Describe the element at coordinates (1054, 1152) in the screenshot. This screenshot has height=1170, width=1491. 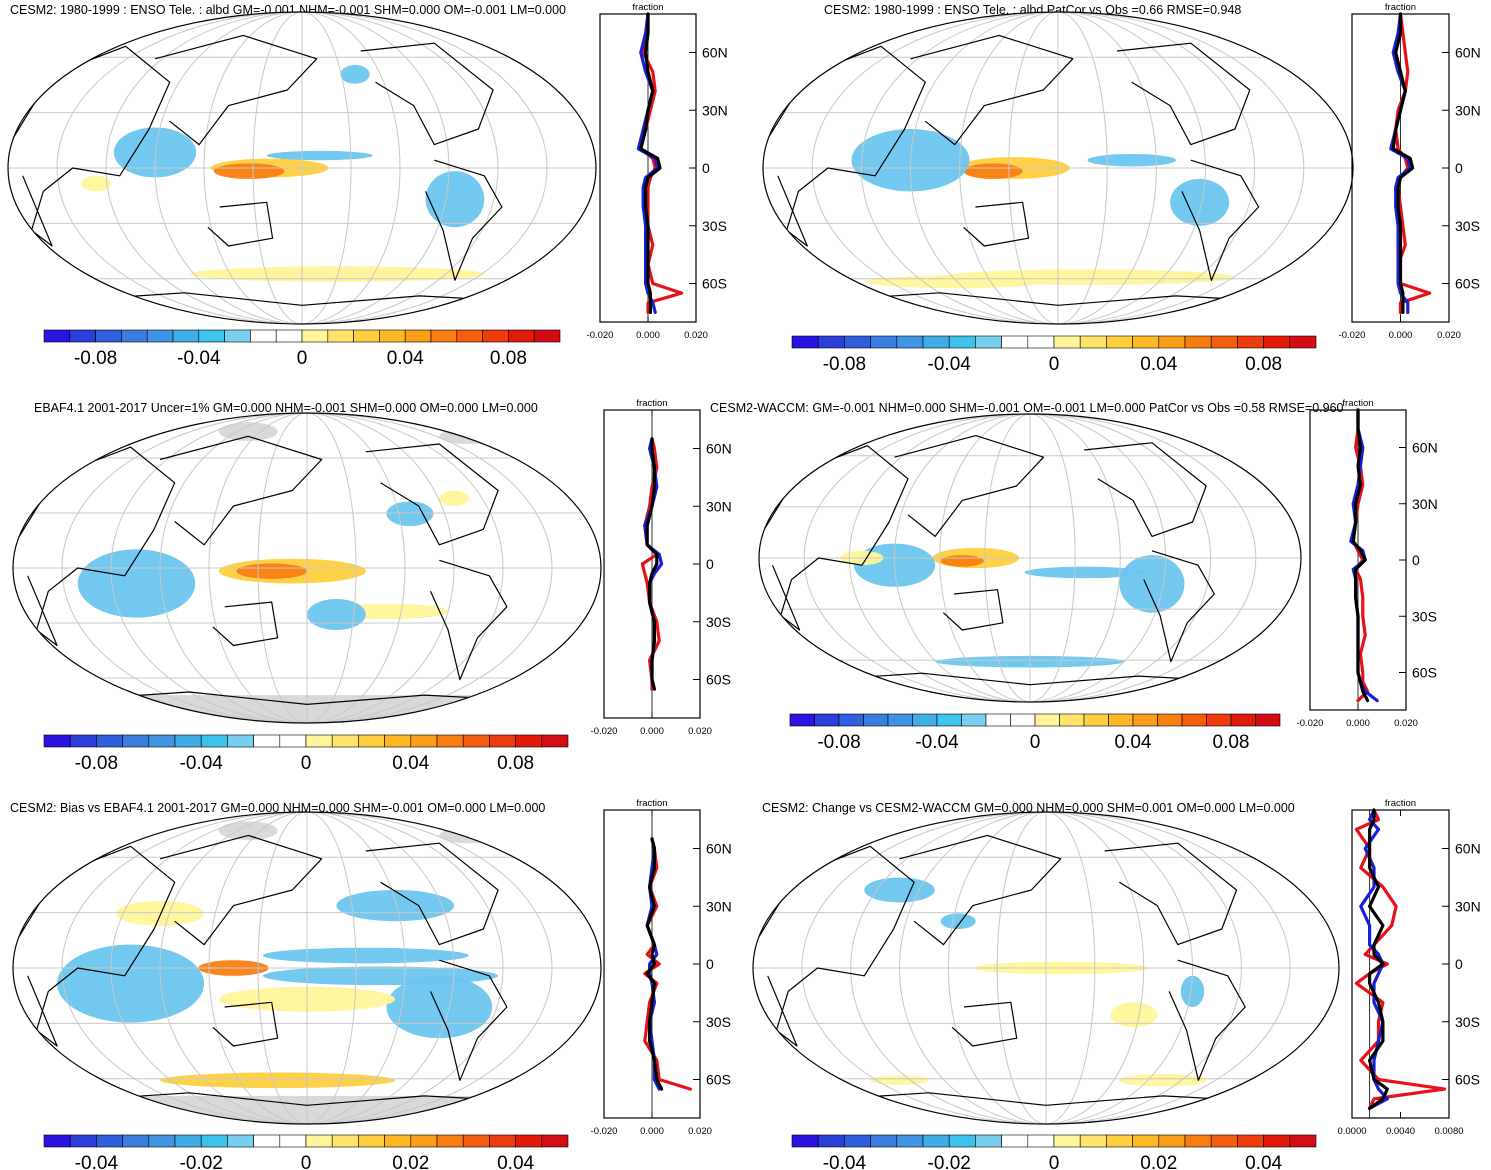
I see `colorbar: -0.04 -0.02 0 0.02 0.04` at that location.